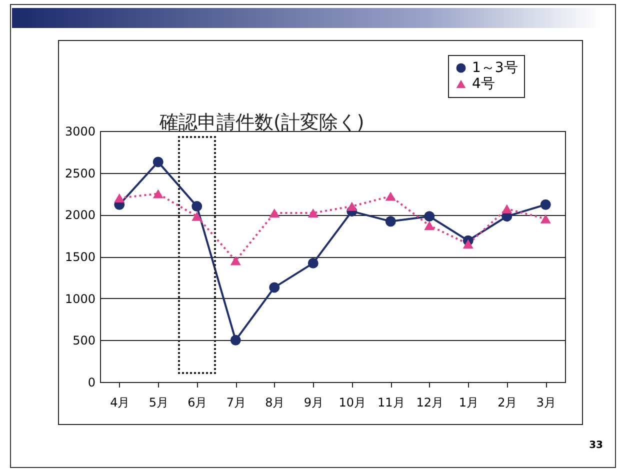  What do you see at coordinates (84, 341) in the screenshot?
I see `y-tick-label: 500` at bounding box center [84, 341].